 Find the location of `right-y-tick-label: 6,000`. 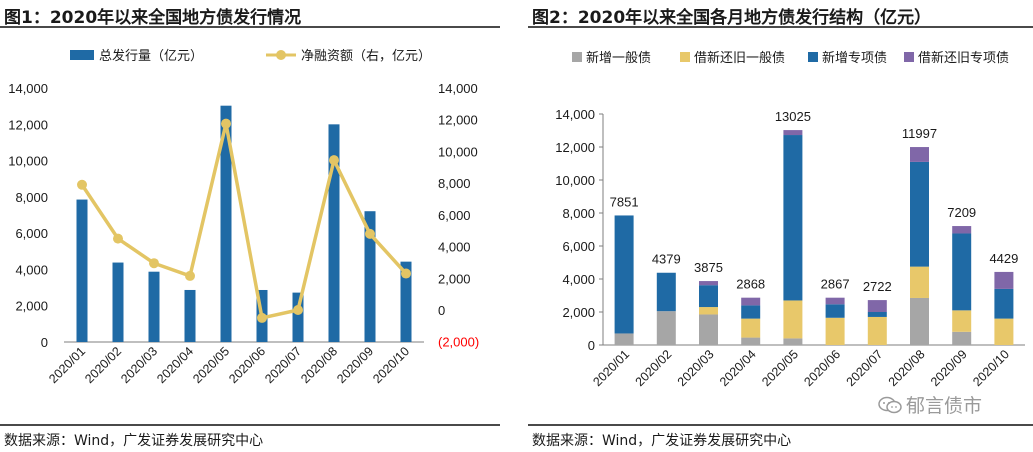

right-y-tick-label: 6,000 is located at coordinates (454, 215).